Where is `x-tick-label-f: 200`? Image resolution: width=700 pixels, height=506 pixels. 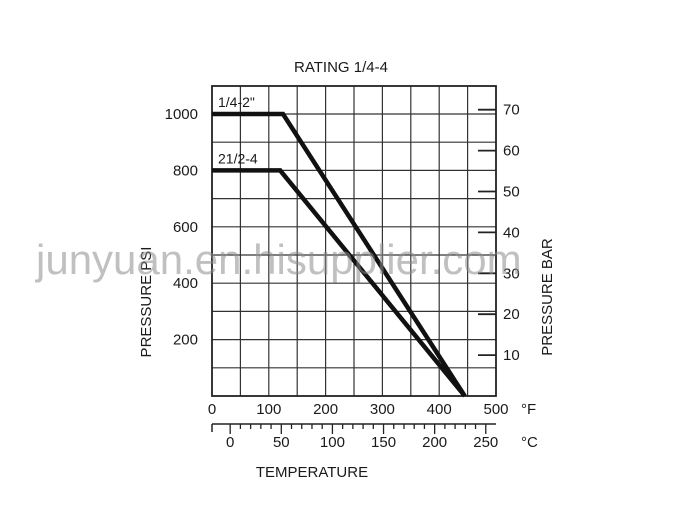
x-tick-label-f: 200 is located at coordinates (325, 409).